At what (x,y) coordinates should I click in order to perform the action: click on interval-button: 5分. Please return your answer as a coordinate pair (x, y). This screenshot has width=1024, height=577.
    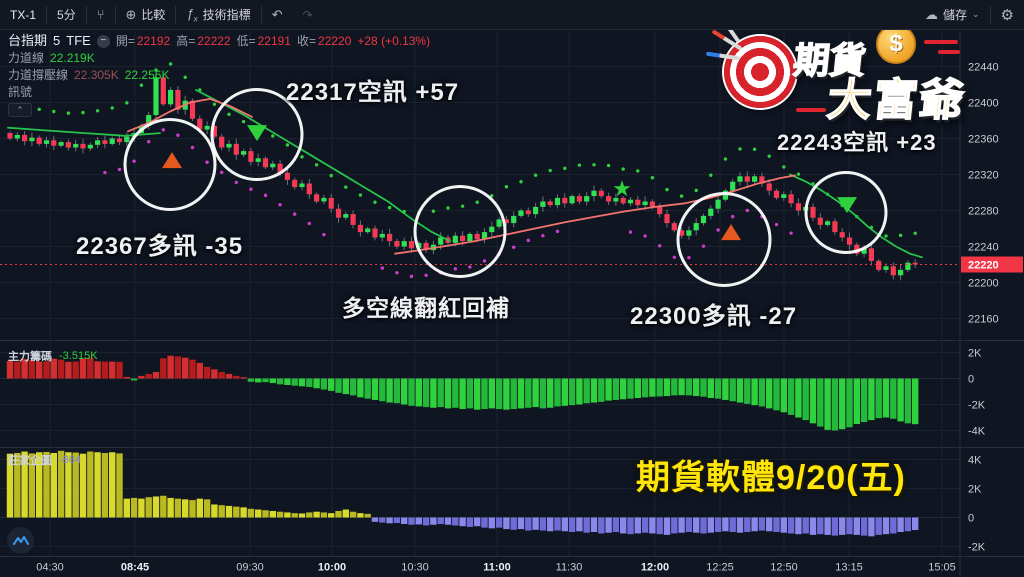
    Looking at the image, I should click on (66, 15).